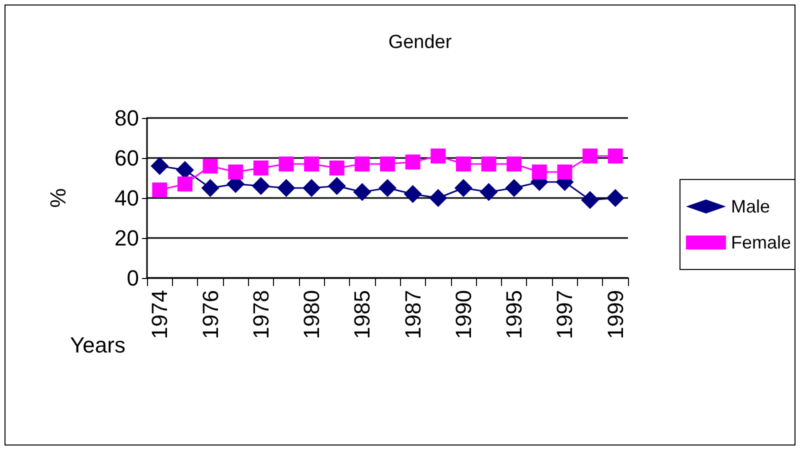 The height and width of the screenshot is (449, 801). What do you see at coordinates (159, 314) in the screenshot?
I see `x-tick-label: 1974` at bounding box center [159, 314].